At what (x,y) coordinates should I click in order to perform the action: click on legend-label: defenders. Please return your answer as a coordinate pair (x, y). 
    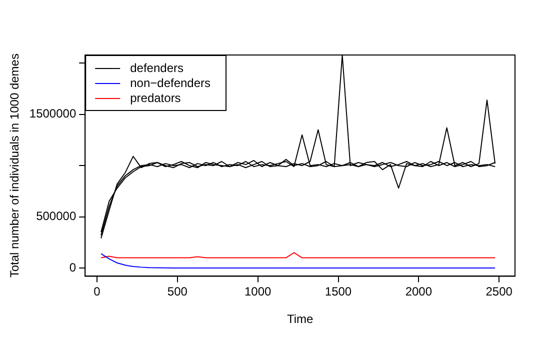
    Looking at the image, I should click on (157, 67).